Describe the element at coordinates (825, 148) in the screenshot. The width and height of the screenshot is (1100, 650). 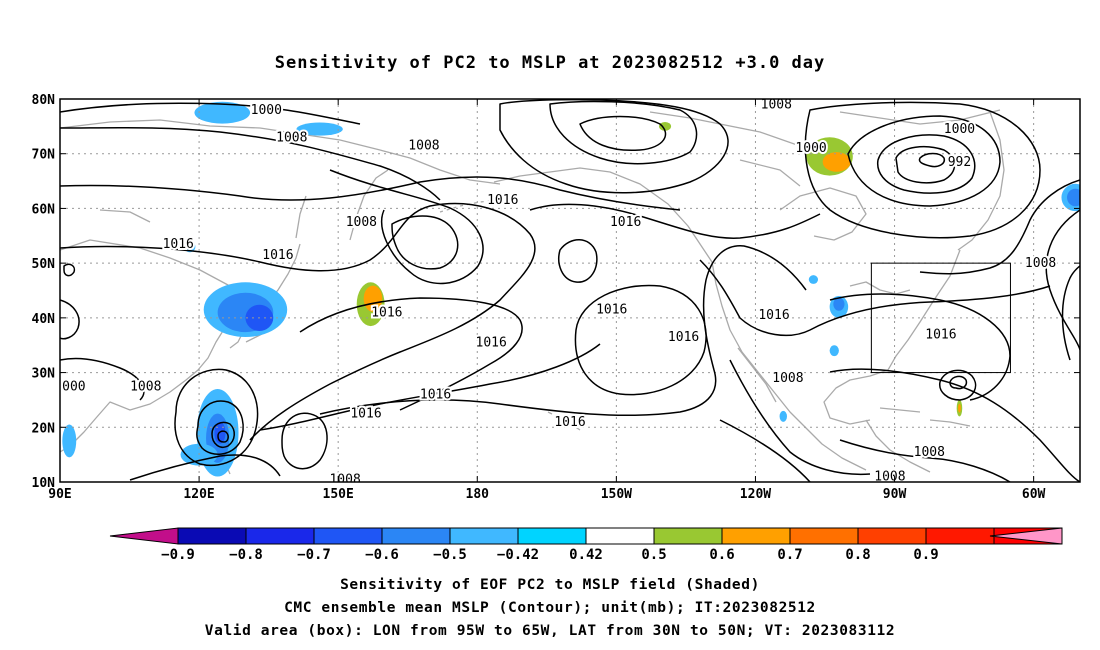
I see `coastline-arctic-canada` at that location.